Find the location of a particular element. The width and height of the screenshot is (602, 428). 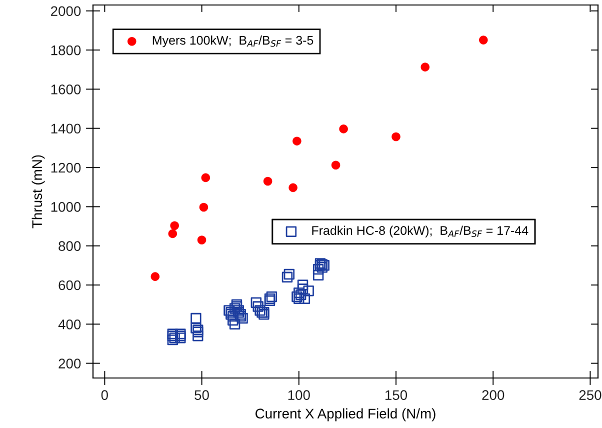

legend-label: Myers 100kW; B$_{AF}$/B$_{SF}$ = 3-5 is located at coordinates (233, 42).